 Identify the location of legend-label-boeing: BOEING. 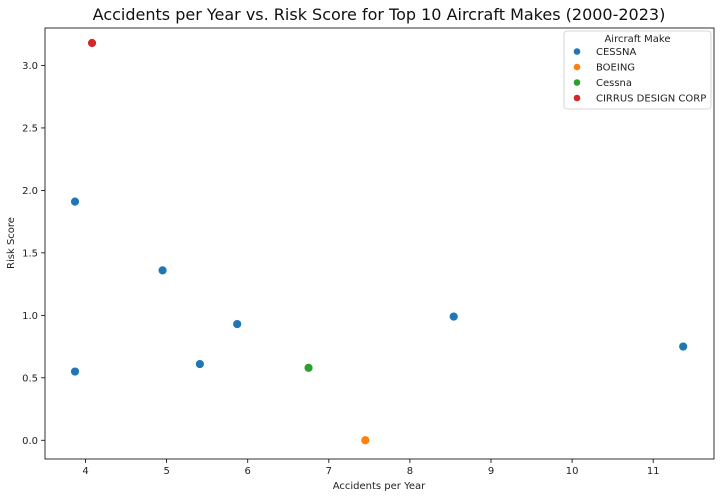
(615, 68).